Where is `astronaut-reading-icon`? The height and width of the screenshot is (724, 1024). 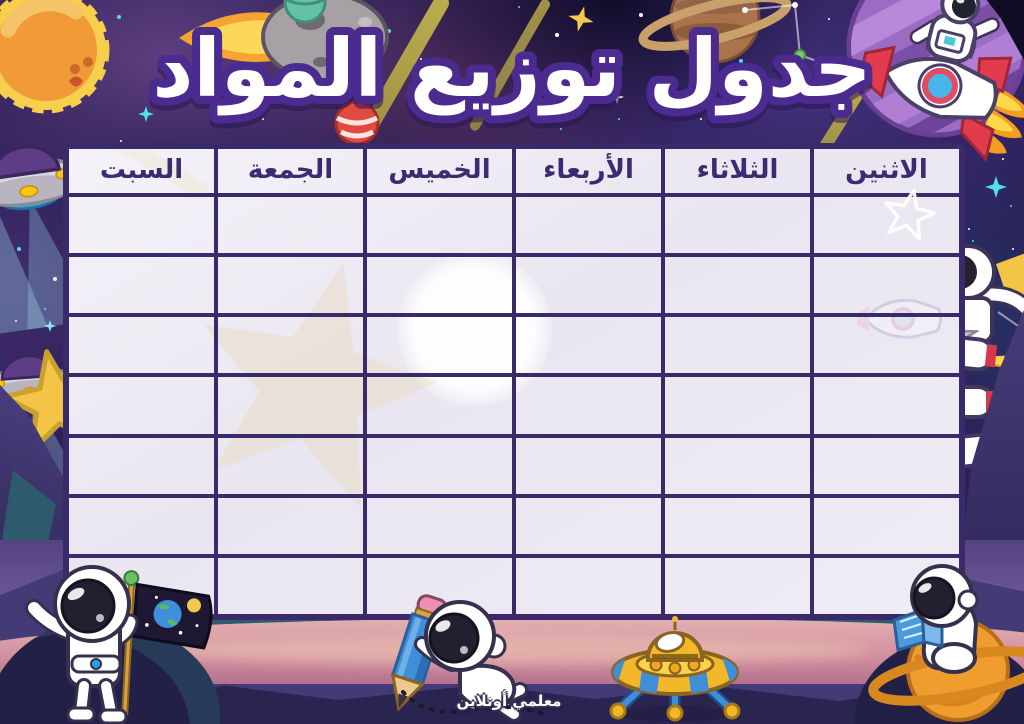 astronaut-reading-icon is located at coordinates (946, 643).